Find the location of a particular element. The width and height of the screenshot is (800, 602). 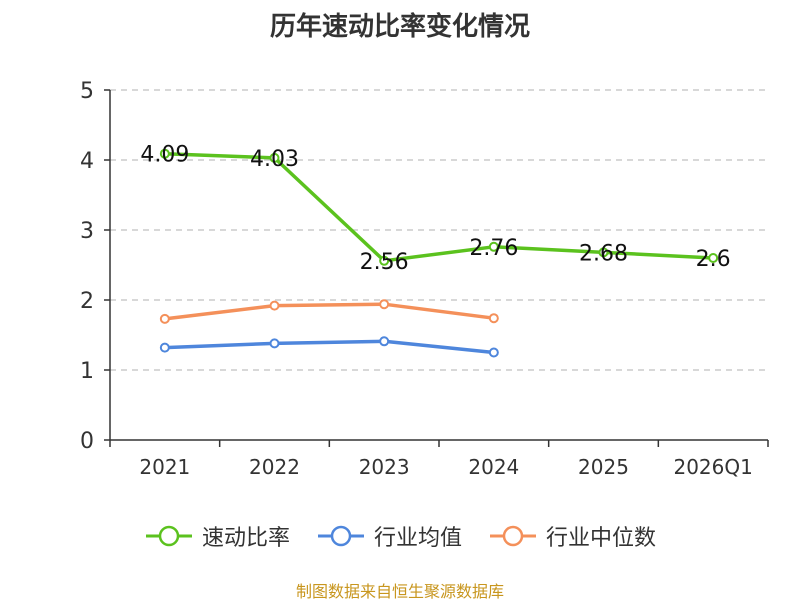

legend-label: 速动比率 is located at coordinates (245, 538).